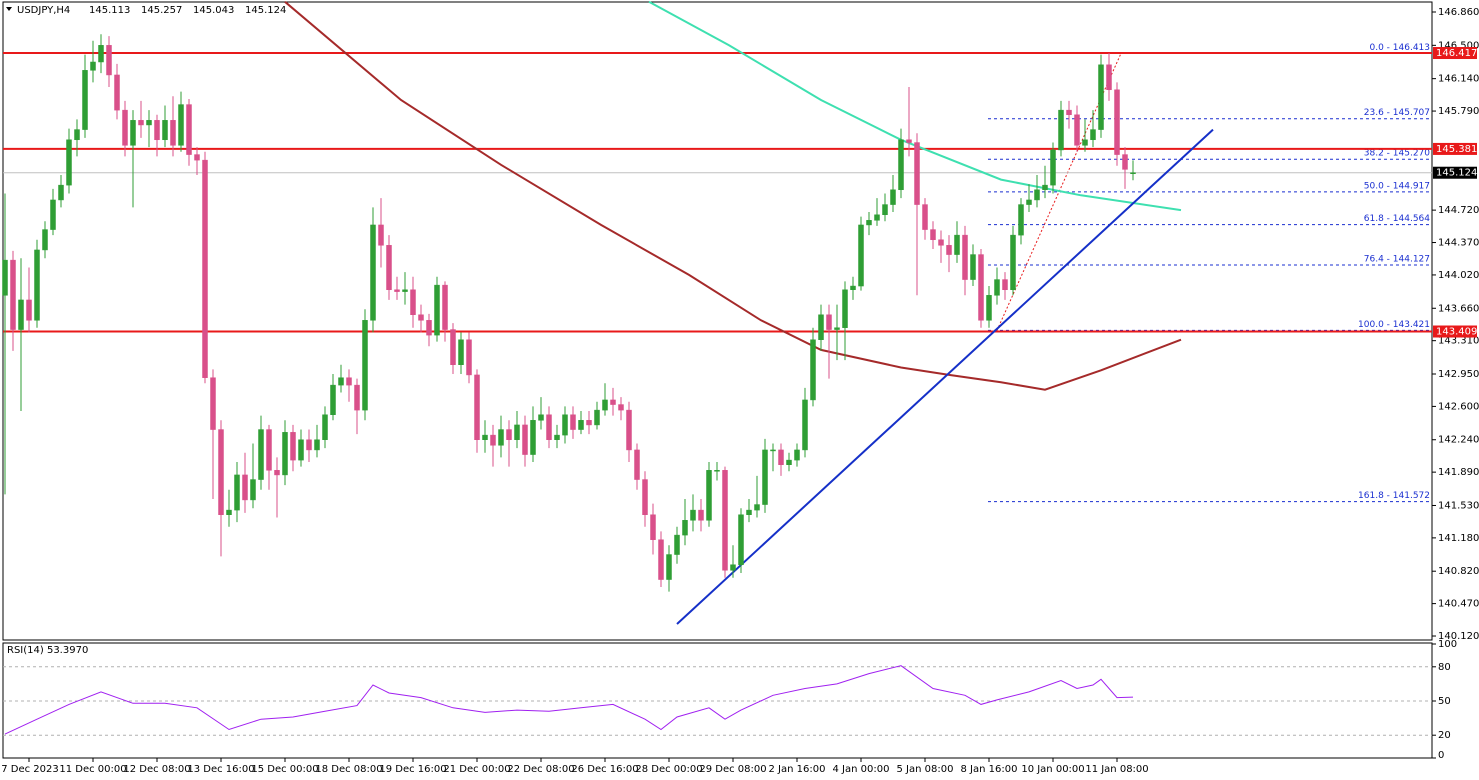 Image resolution: width=1479 pixels, height=780 pixels. What do you see at coordinates (156, 769) in the screenshot?
I see `x-tick-label: 12 Dec 08:00` at bounding box center [156, 769].